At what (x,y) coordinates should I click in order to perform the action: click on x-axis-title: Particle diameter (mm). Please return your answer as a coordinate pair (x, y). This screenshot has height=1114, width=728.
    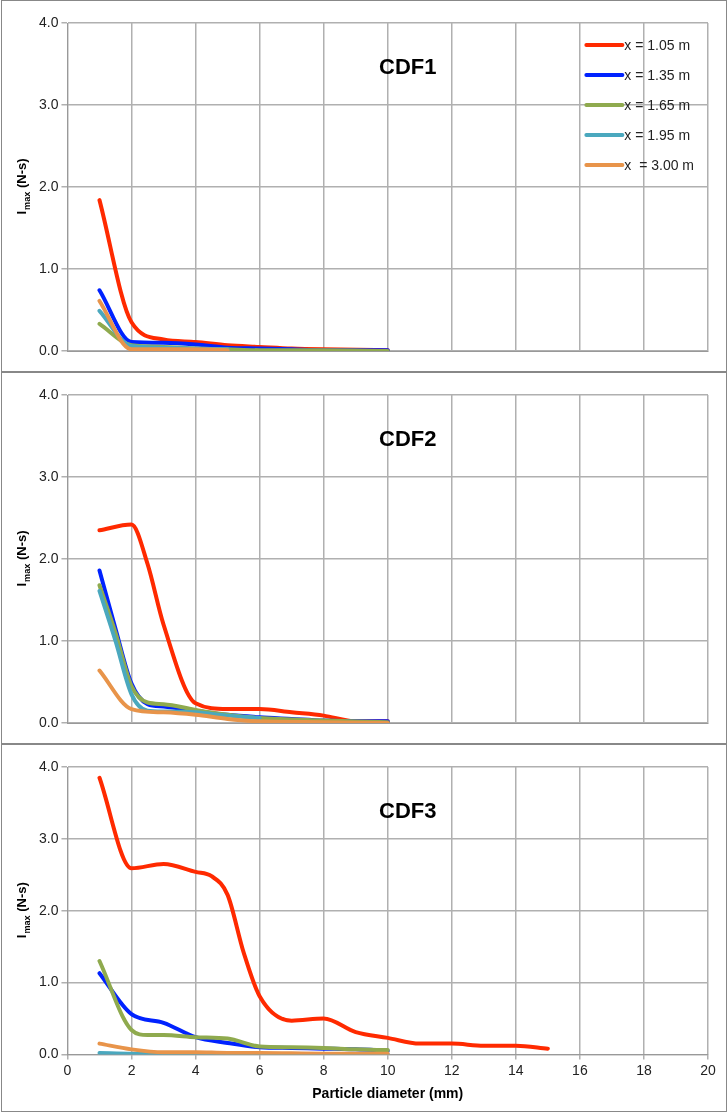
    Looking at the image, I should click on (388, 1093).